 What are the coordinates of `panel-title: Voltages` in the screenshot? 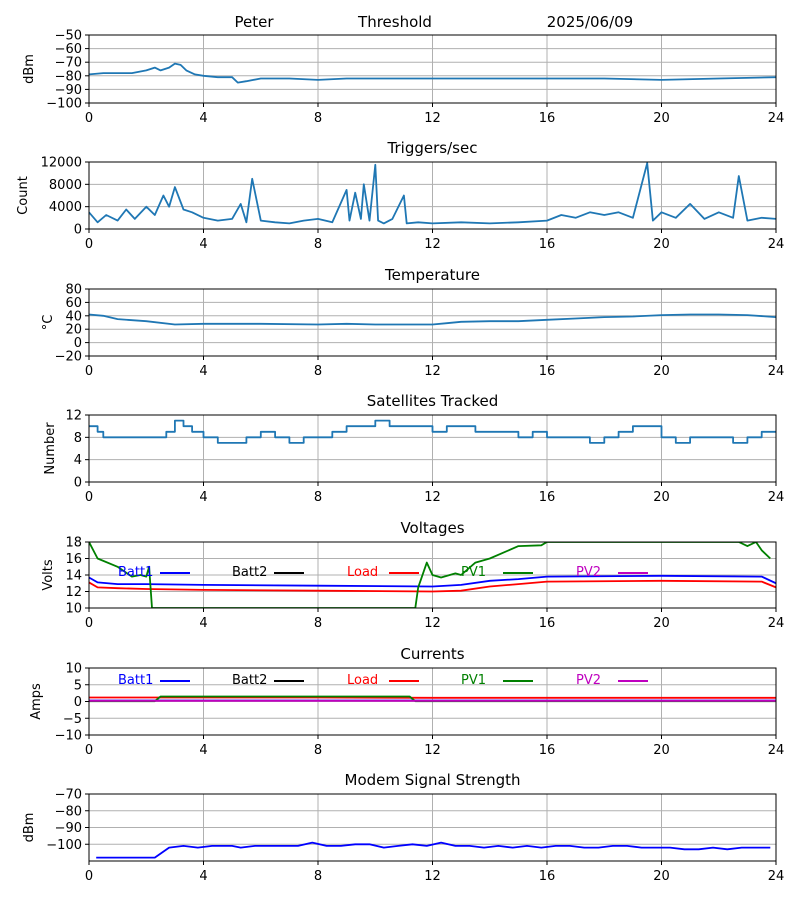 It's located at (432, 528).